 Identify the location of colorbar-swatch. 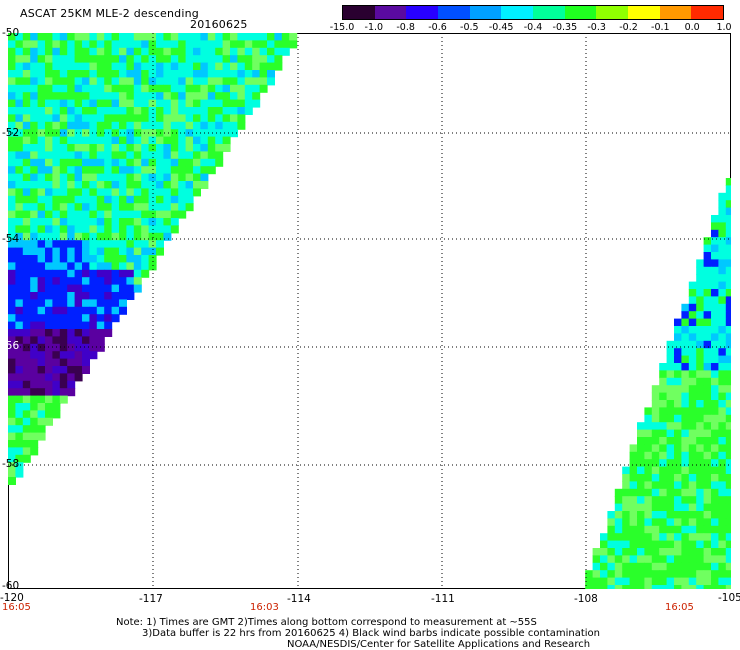
(549, 12).